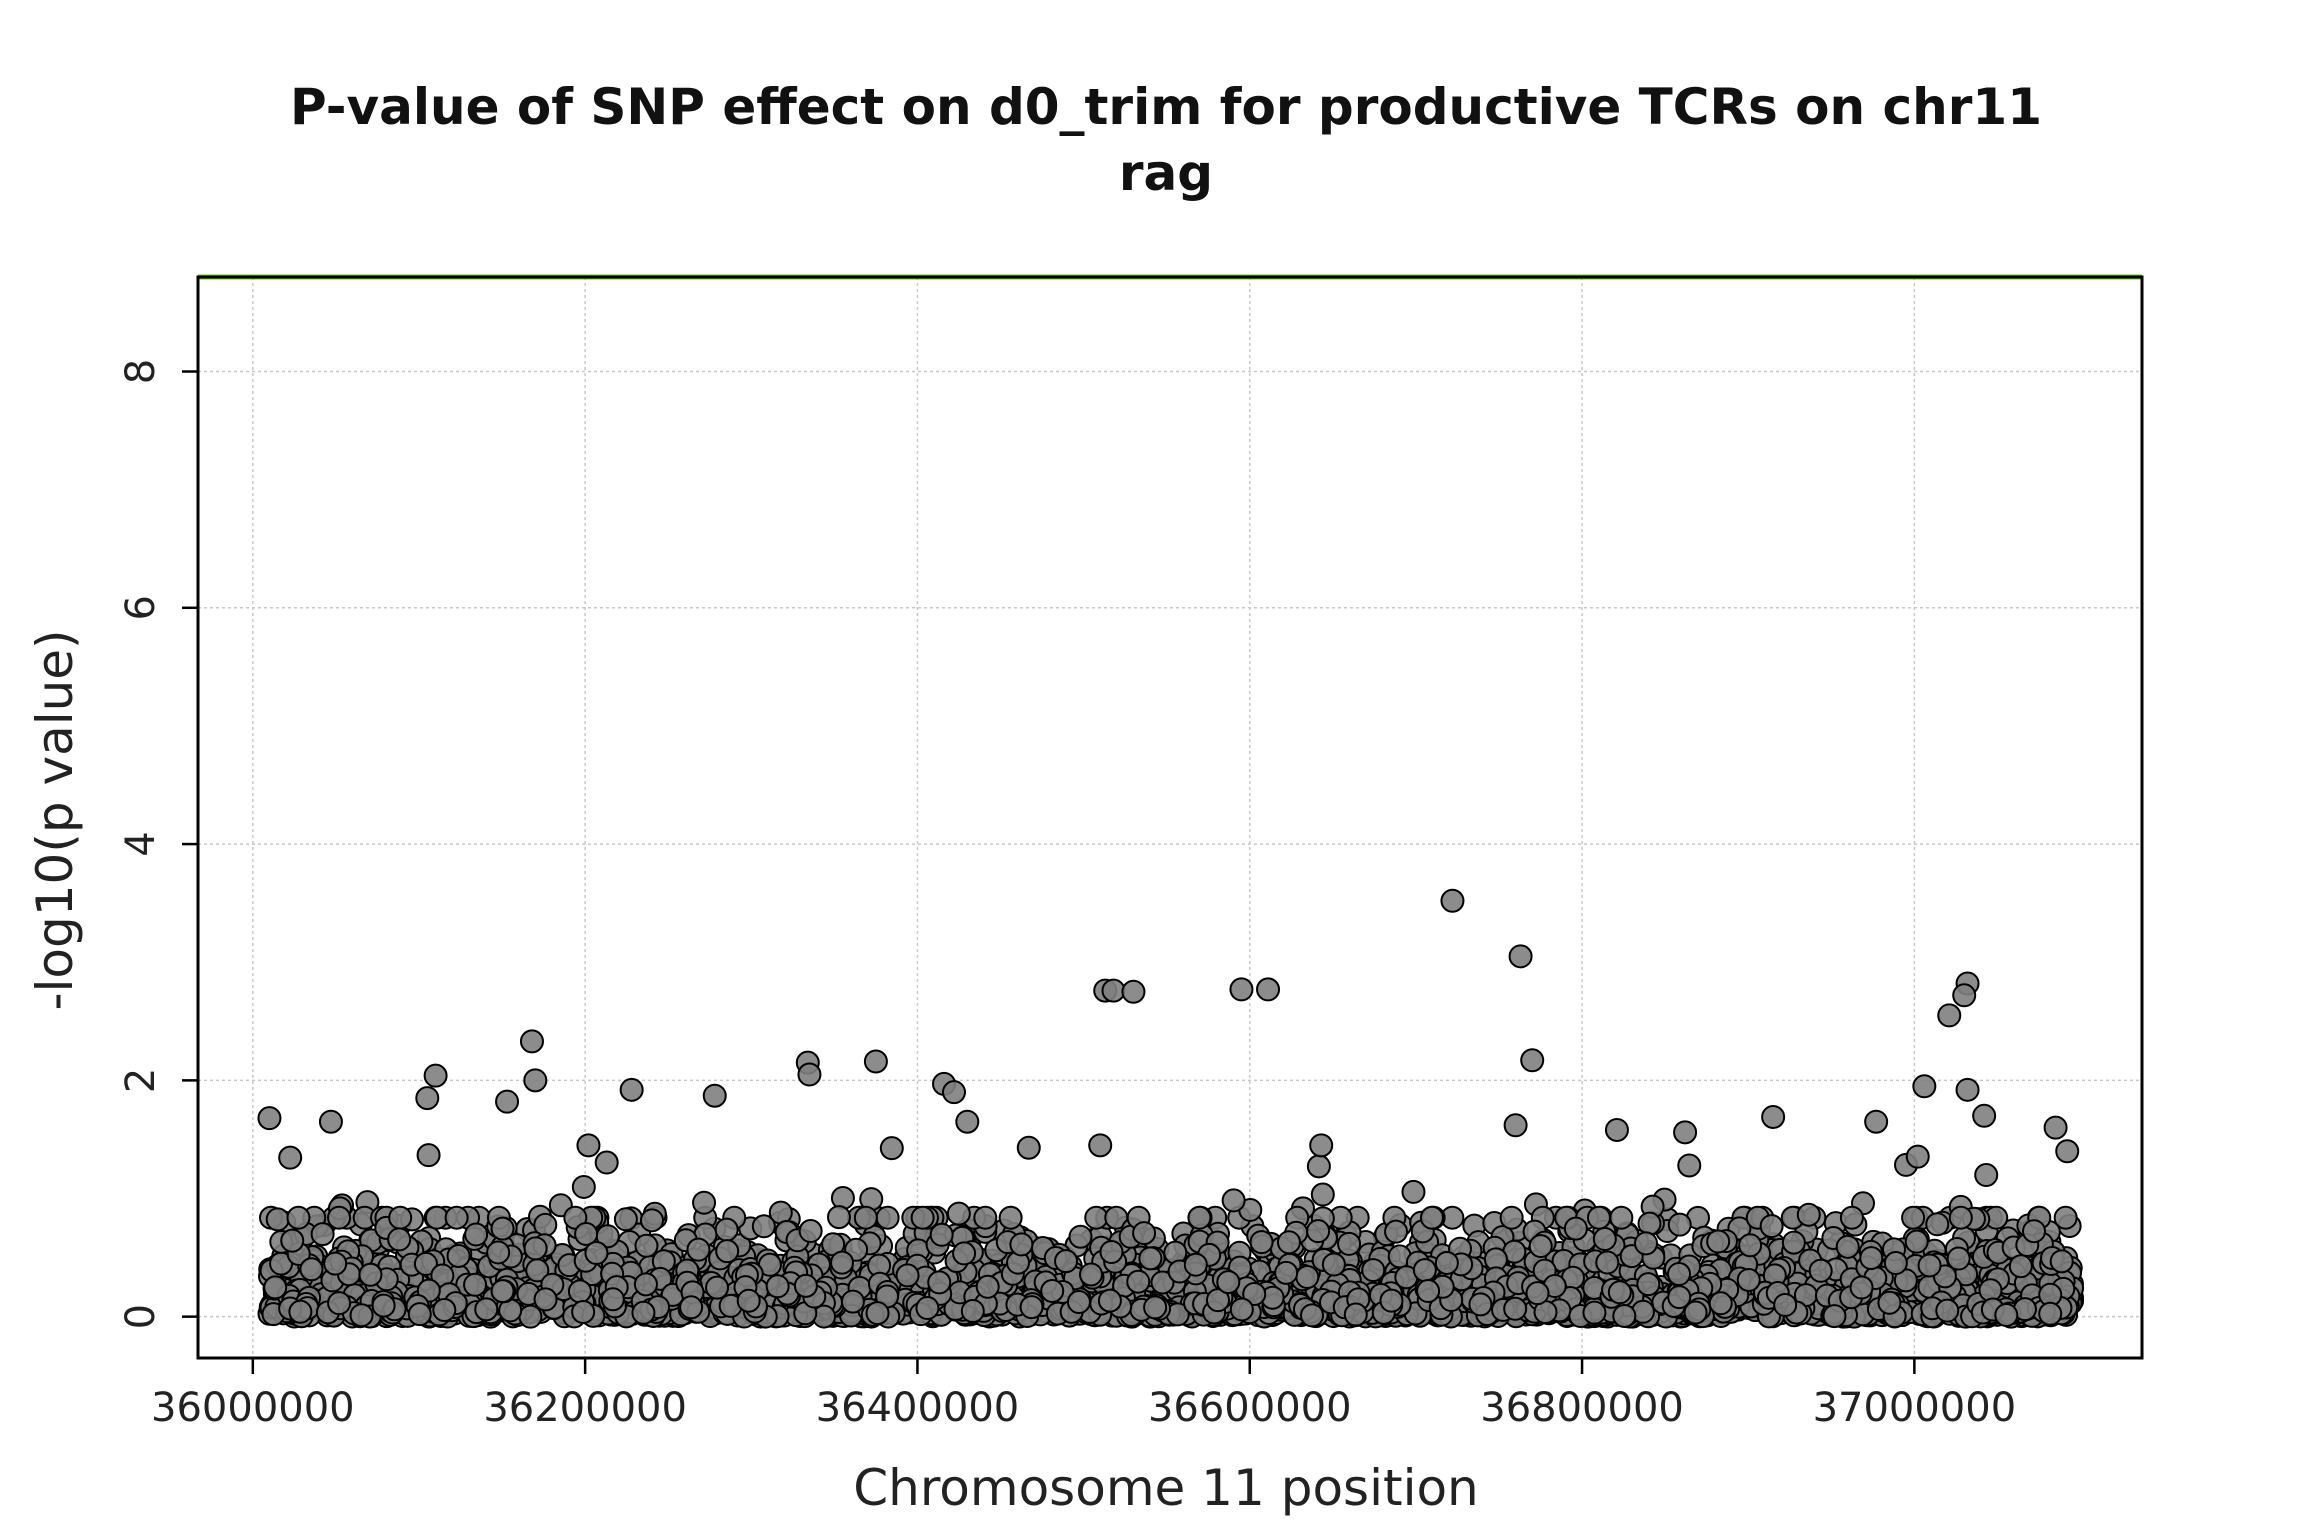 The width and height of the screenshot is (2304, 1536). Describe the element at coordinates (55, 819) in the screenshot. I see `y-axis-label: -log10(p value)` at that location.